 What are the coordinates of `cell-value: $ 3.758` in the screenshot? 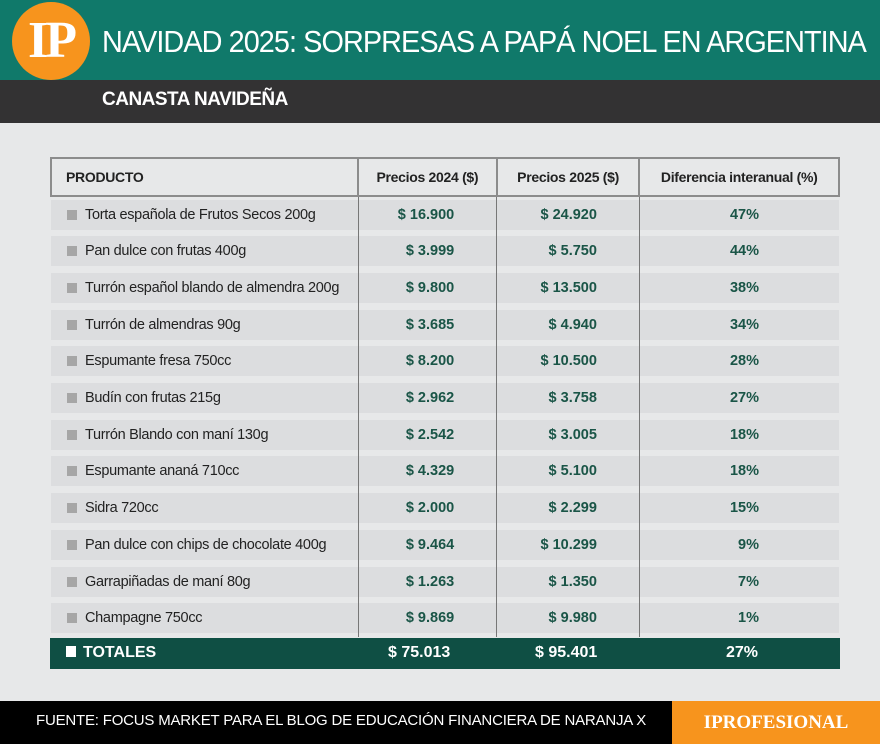 It's located at (572, 398).